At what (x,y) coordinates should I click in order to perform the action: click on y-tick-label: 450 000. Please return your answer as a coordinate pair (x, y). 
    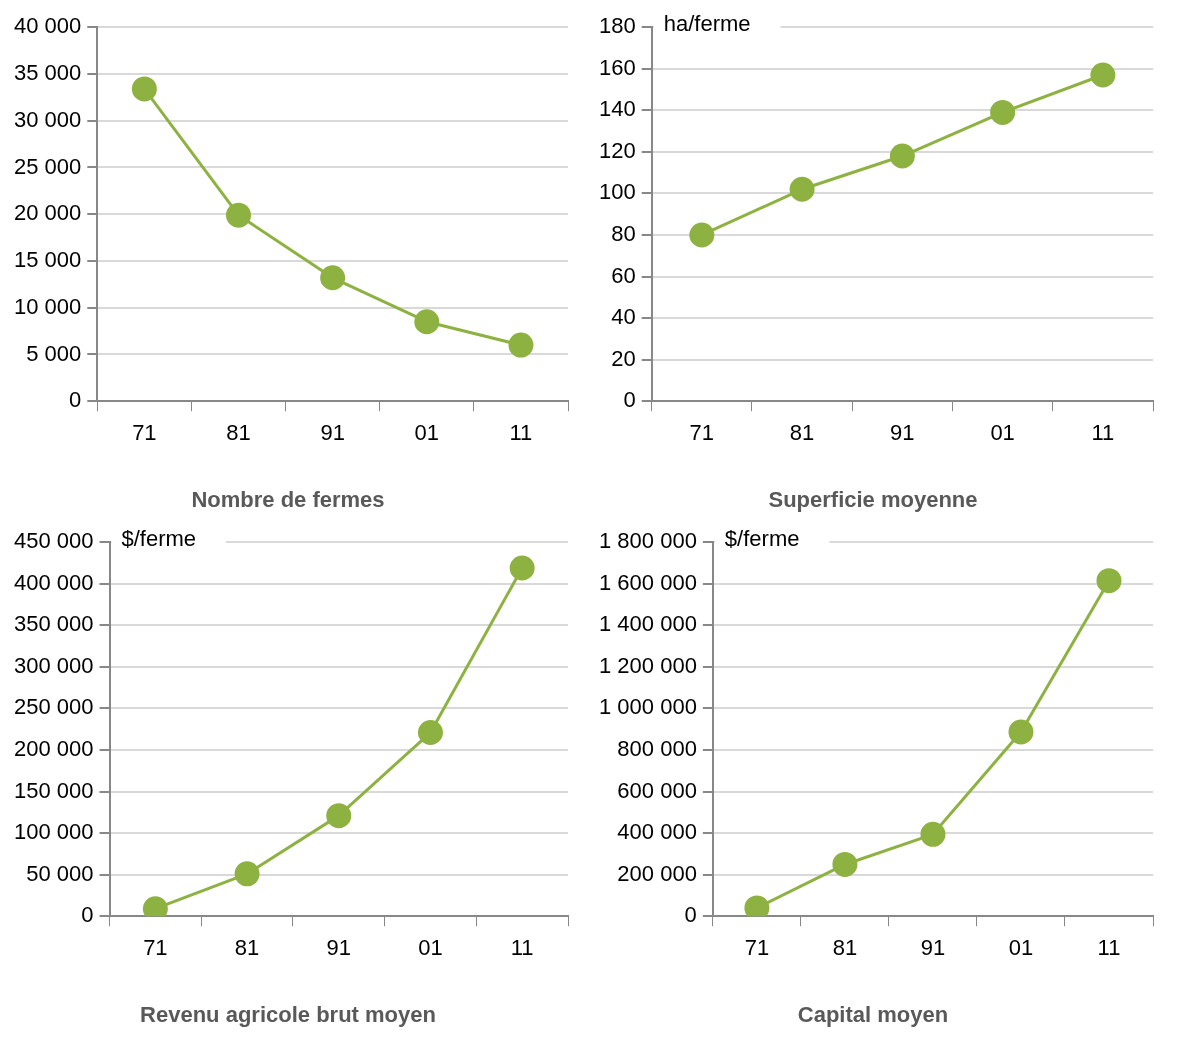
    Looking at the image, I should click on (53, 541).